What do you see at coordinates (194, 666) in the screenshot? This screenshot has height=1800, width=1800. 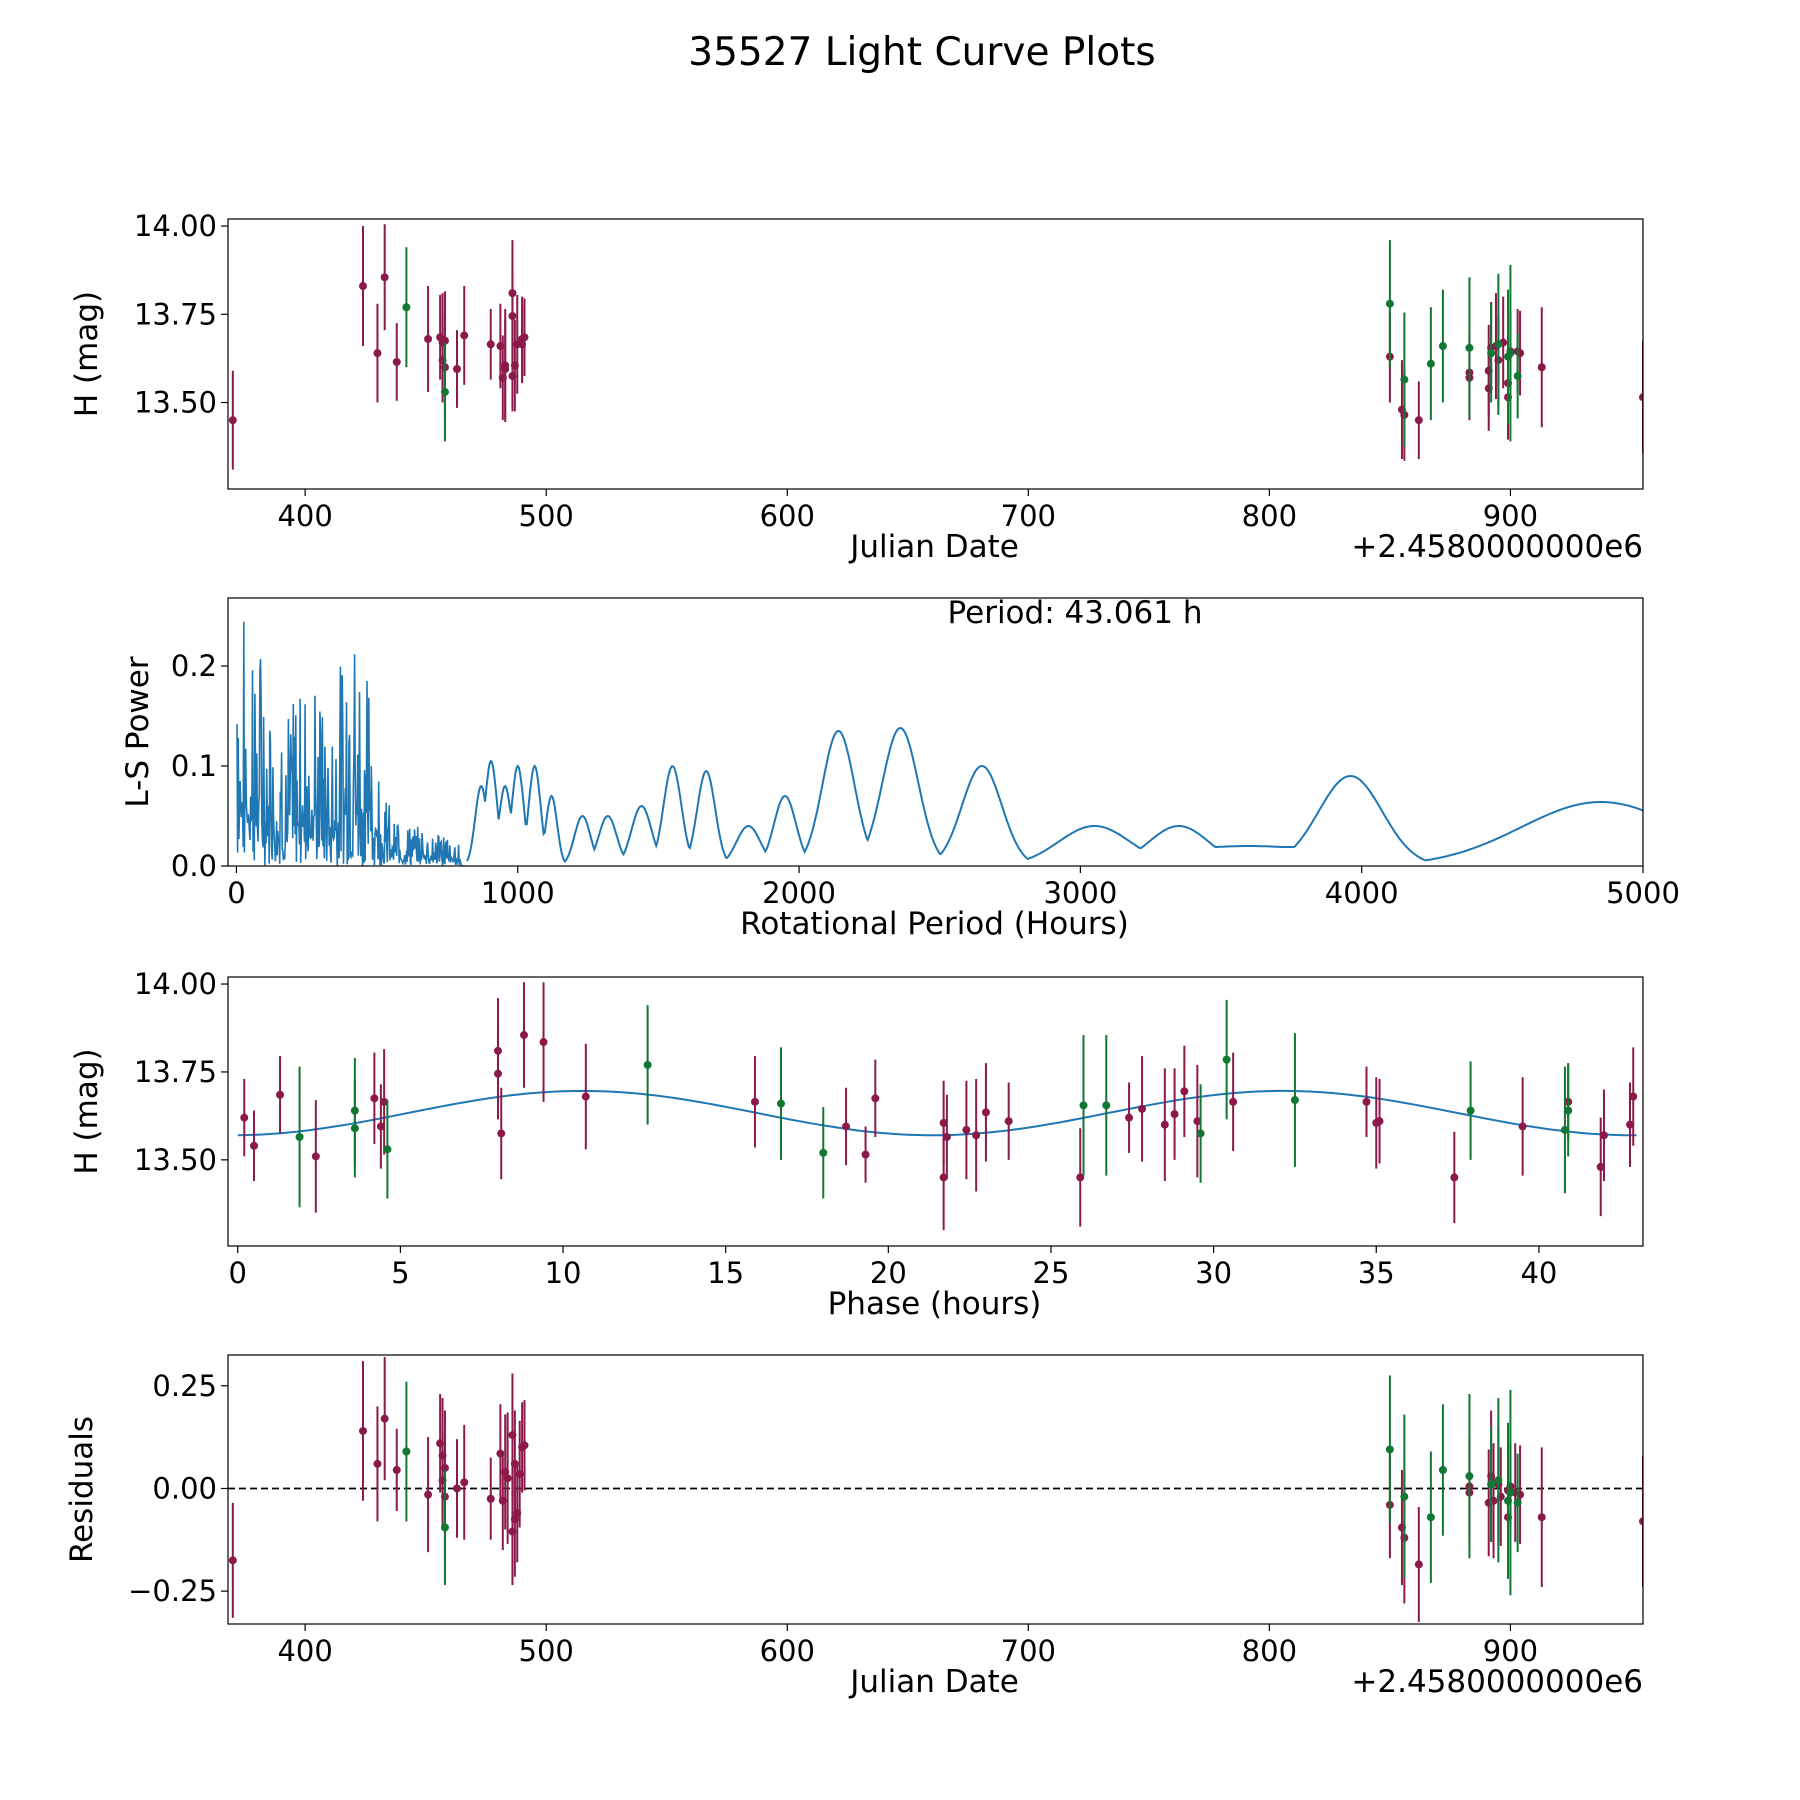 I see `y-tick-label: 0.2` at bounding box center [194, 666].